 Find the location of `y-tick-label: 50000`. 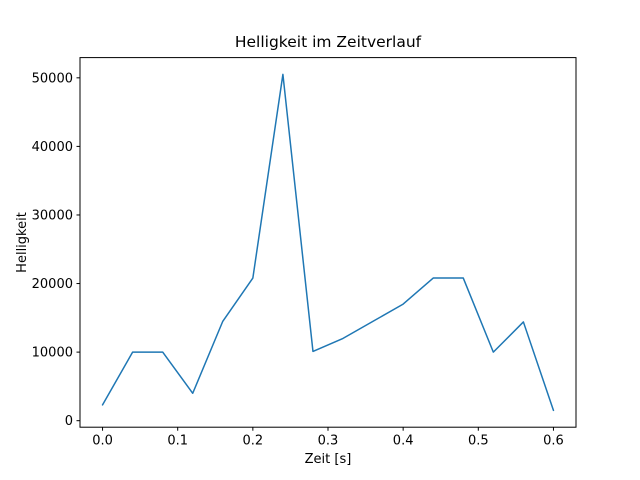

y-tick-label: 50000 is located at coordinates (52, 78).